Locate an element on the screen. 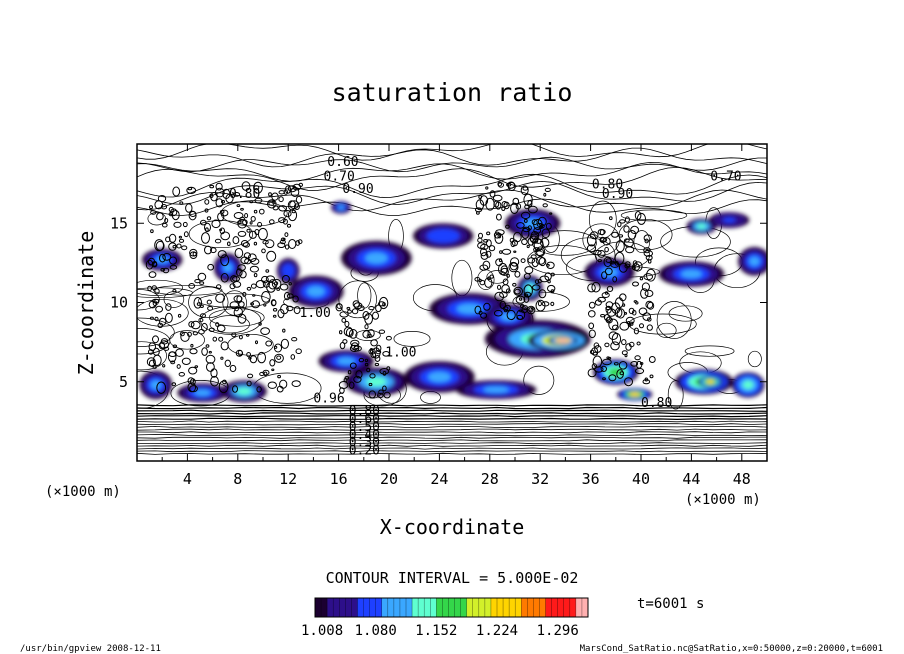 This screenshot has height=654, width=904. y-axis-label: Z-coordinate is located at coordinates (86, 303).